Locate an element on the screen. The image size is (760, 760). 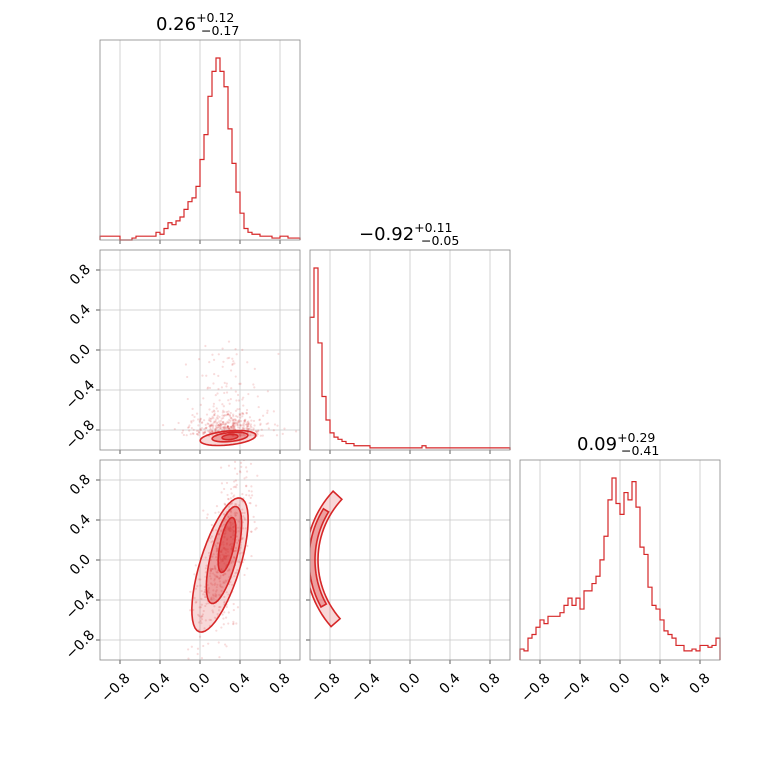
panel-frame is located at coordinates (200, 140).